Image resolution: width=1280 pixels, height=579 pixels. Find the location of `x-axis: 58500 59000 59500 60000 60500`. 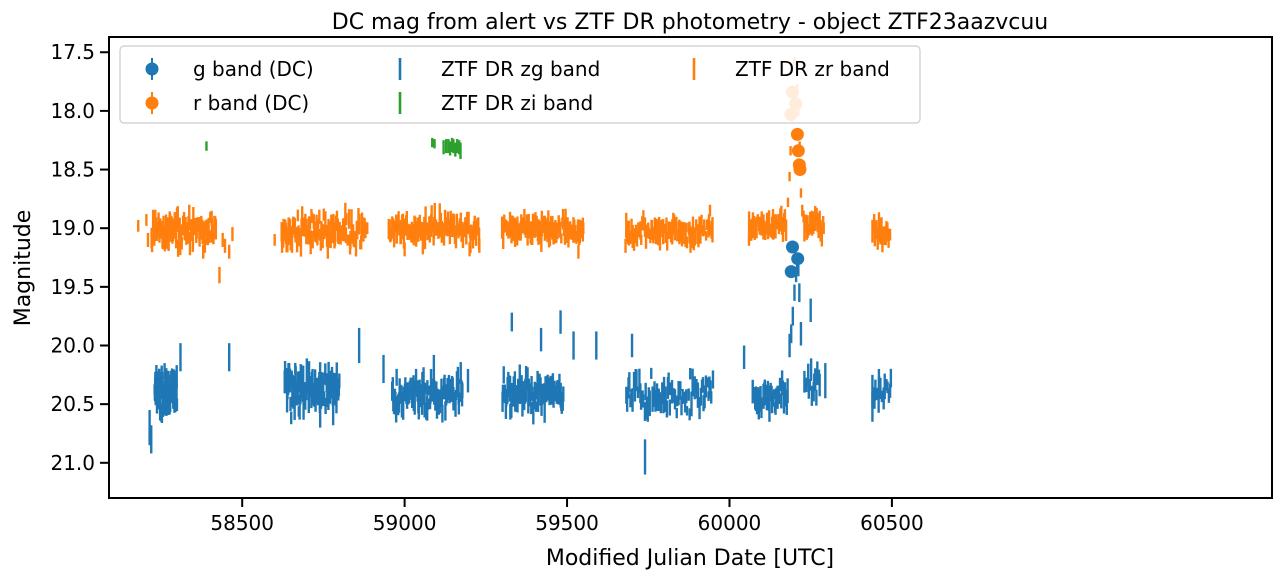

x-axis: 58500 59000 59500 60000 60500 is located at coordinates (567, 516).